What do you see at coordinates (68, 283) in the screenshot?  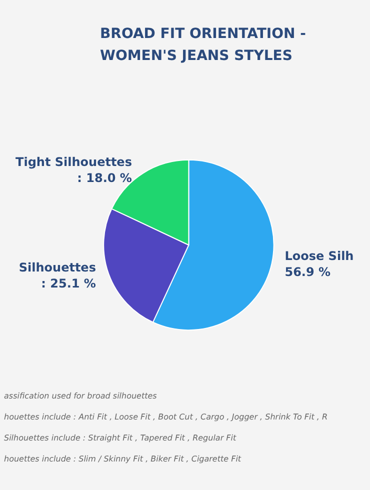 I see `data-label: : 25.1 %` at bounding box center [68, 283].